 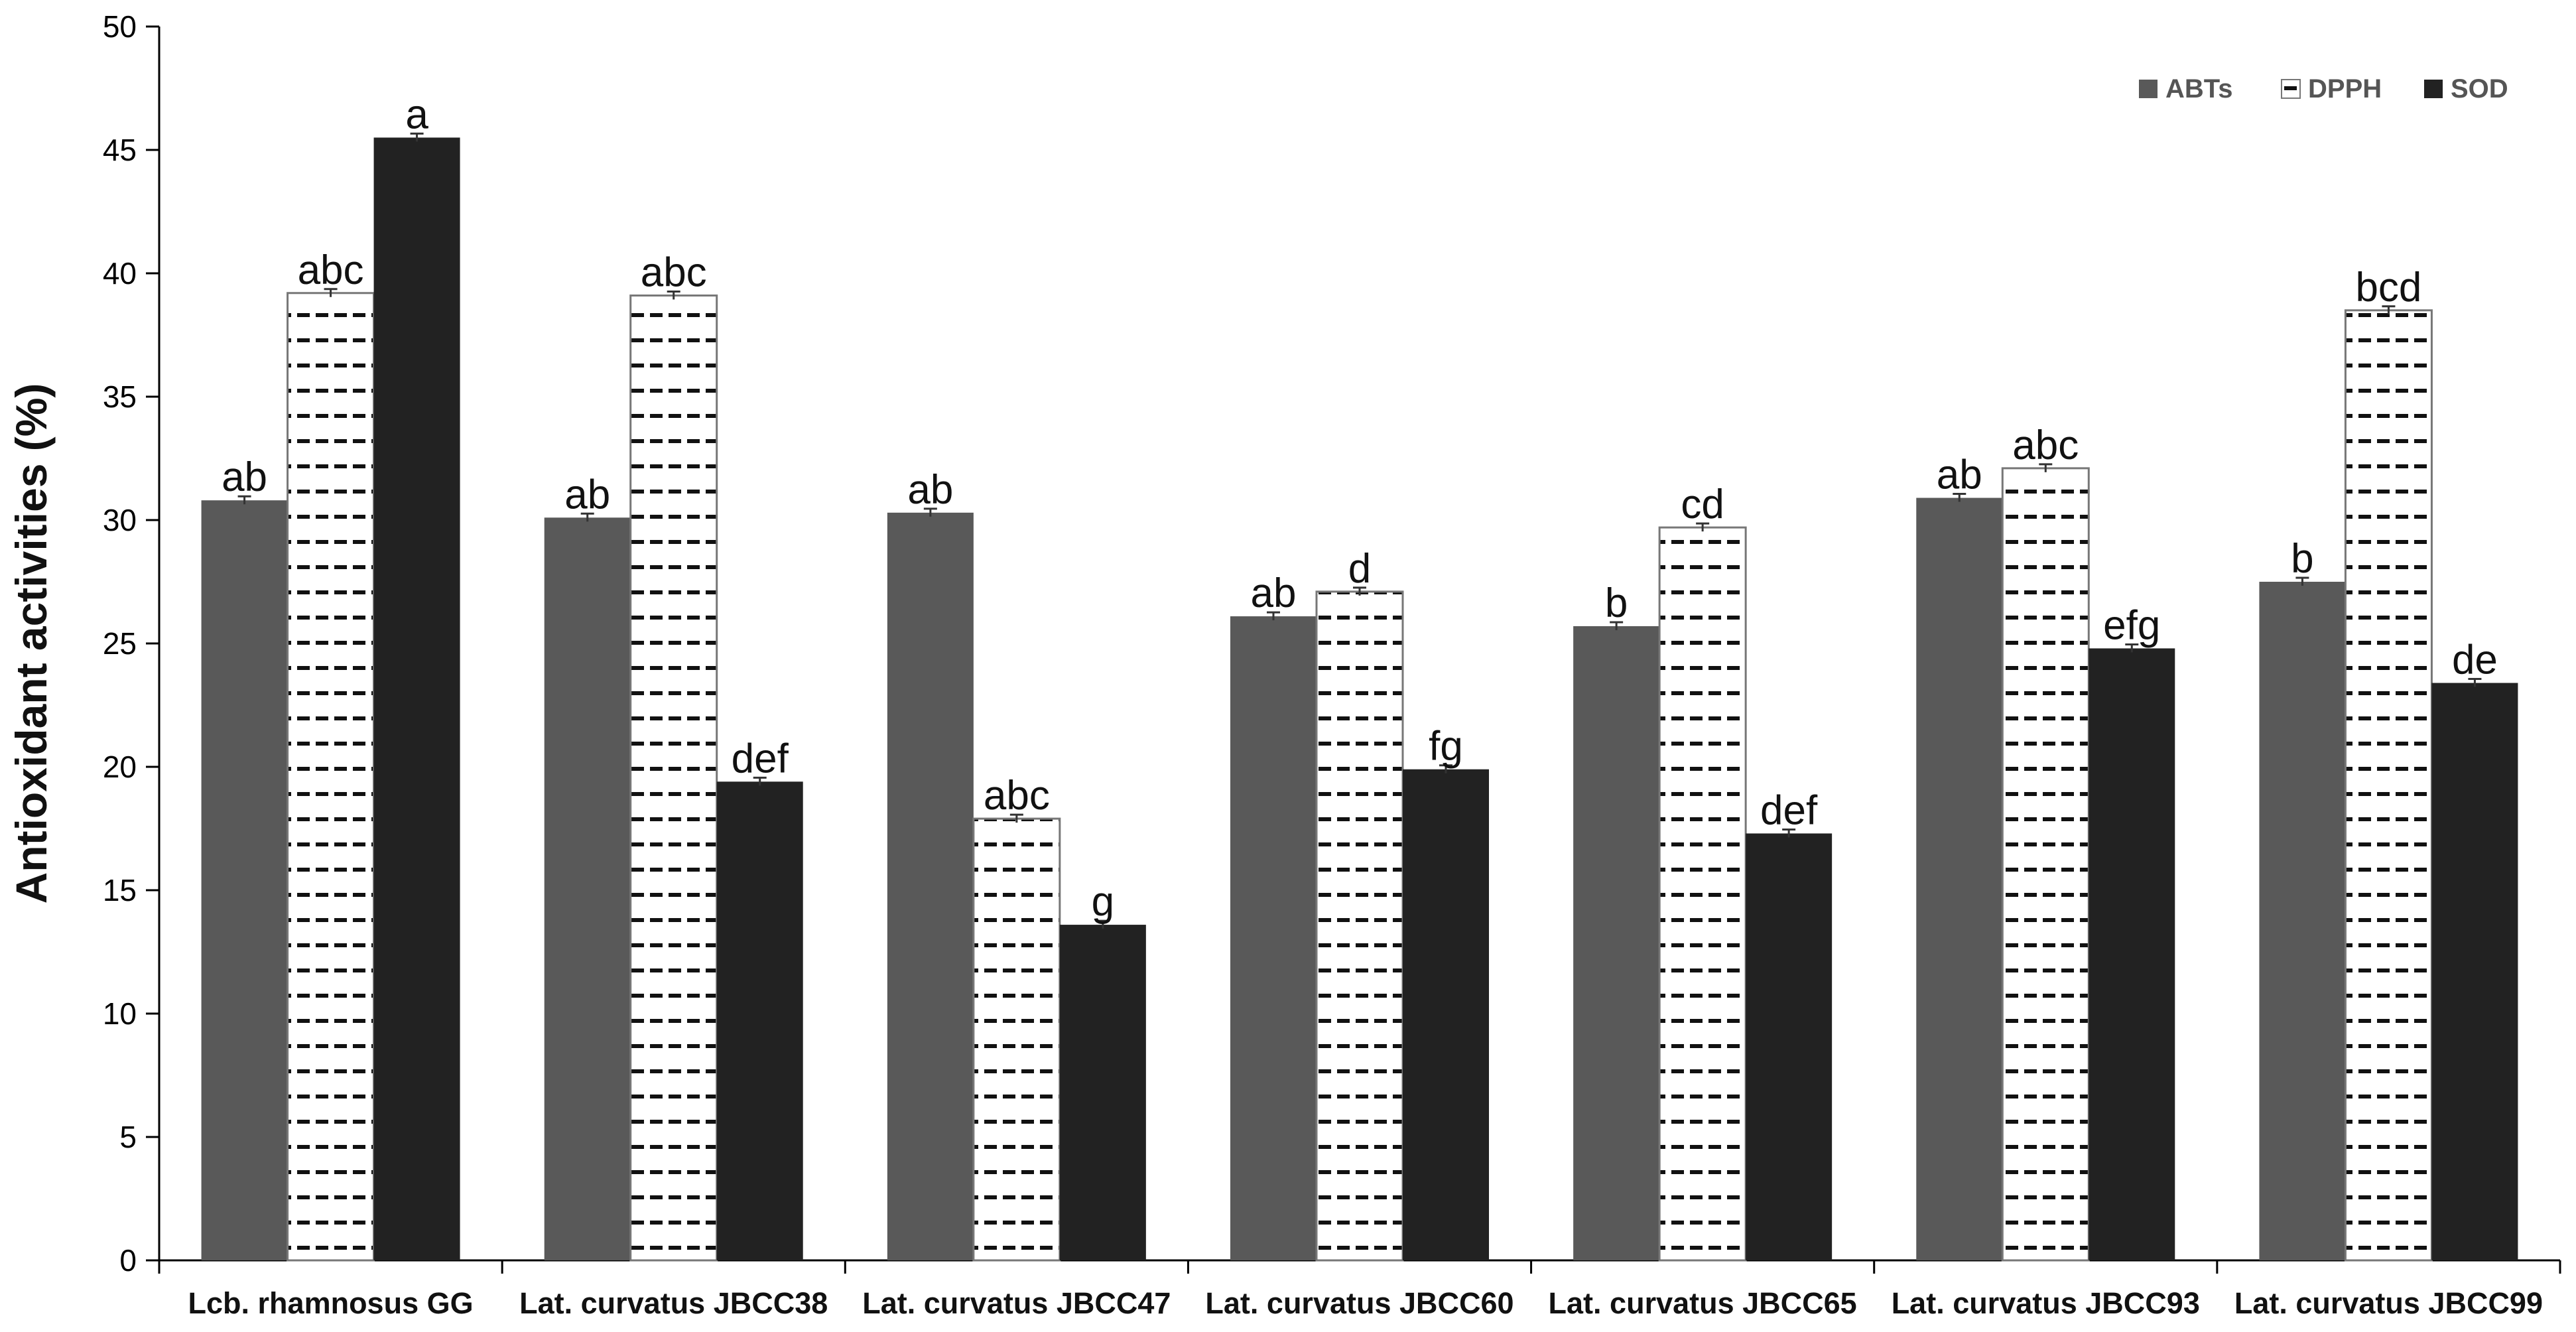 What do you see at coordinates (120, 890) in the screenshot?
I see `y-tick-label: 15` at bounding box center [120, 890].